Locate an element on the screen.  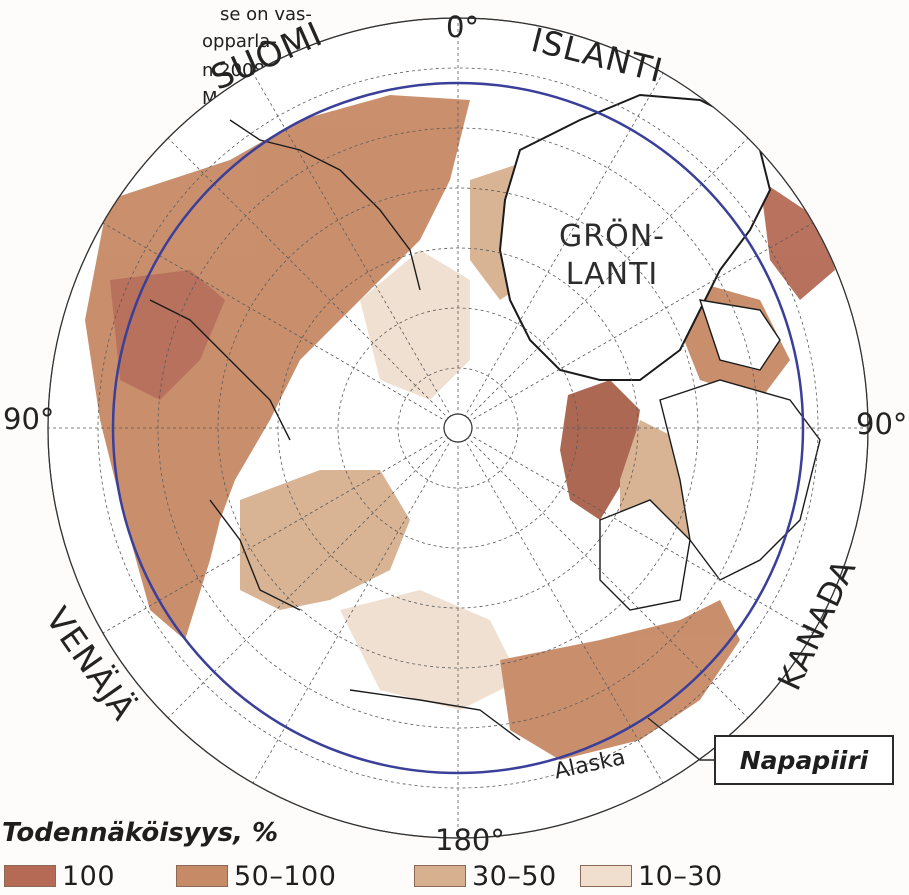
label-gronlanti-line1: GRÖN- is located at coordinates (612, 236).